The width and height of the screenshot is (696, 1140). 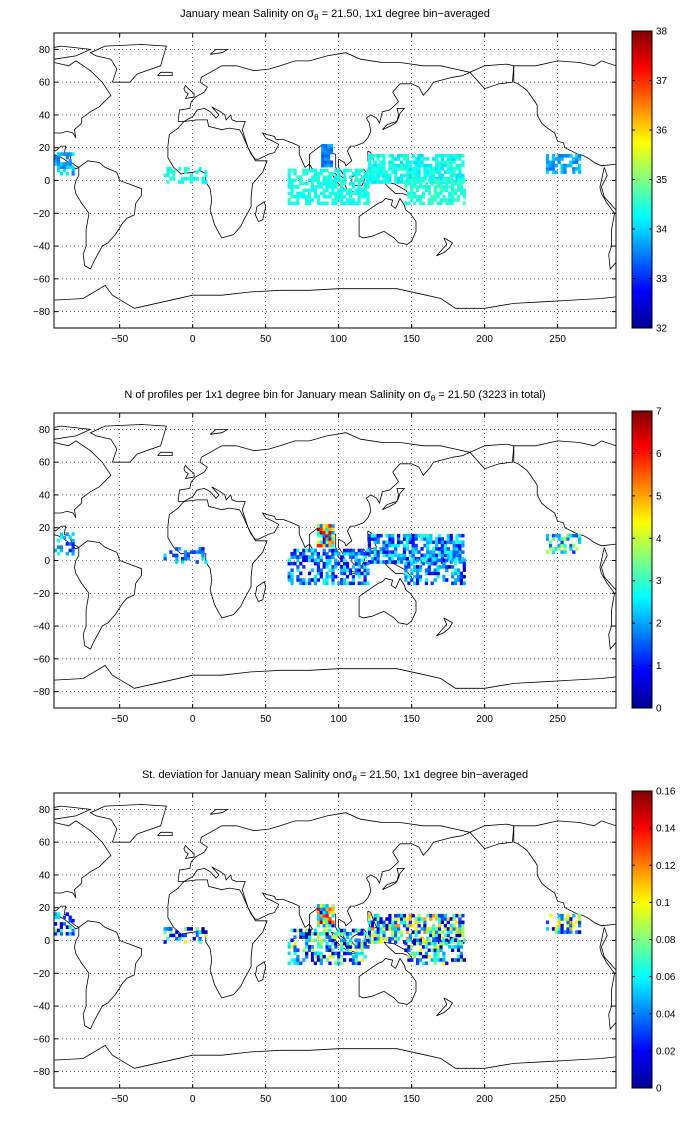 I want to click on x-tick-label: 200, so click(x=484, y=339).